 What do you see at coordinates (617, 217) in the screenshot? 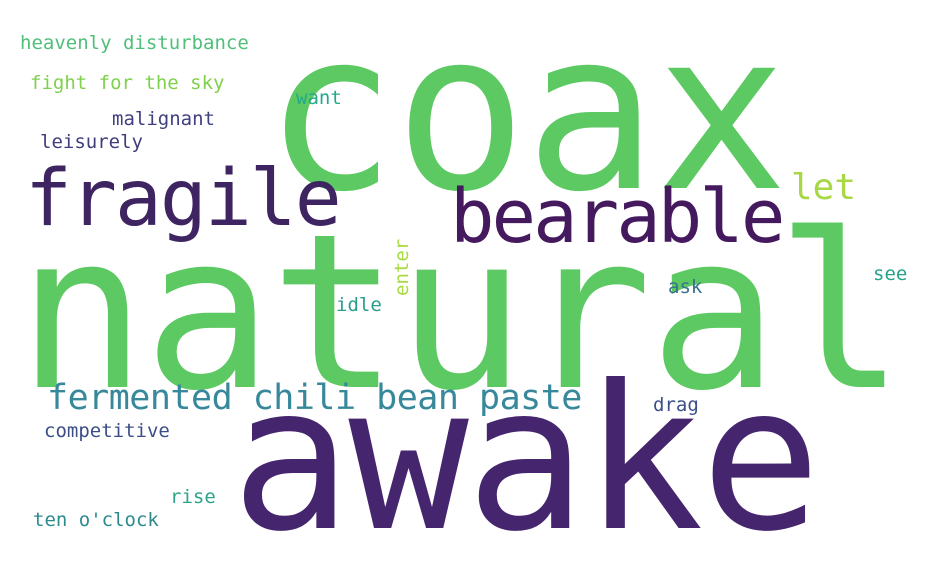
I see `word-bearable: bearable` at bounding box center [617, 217].